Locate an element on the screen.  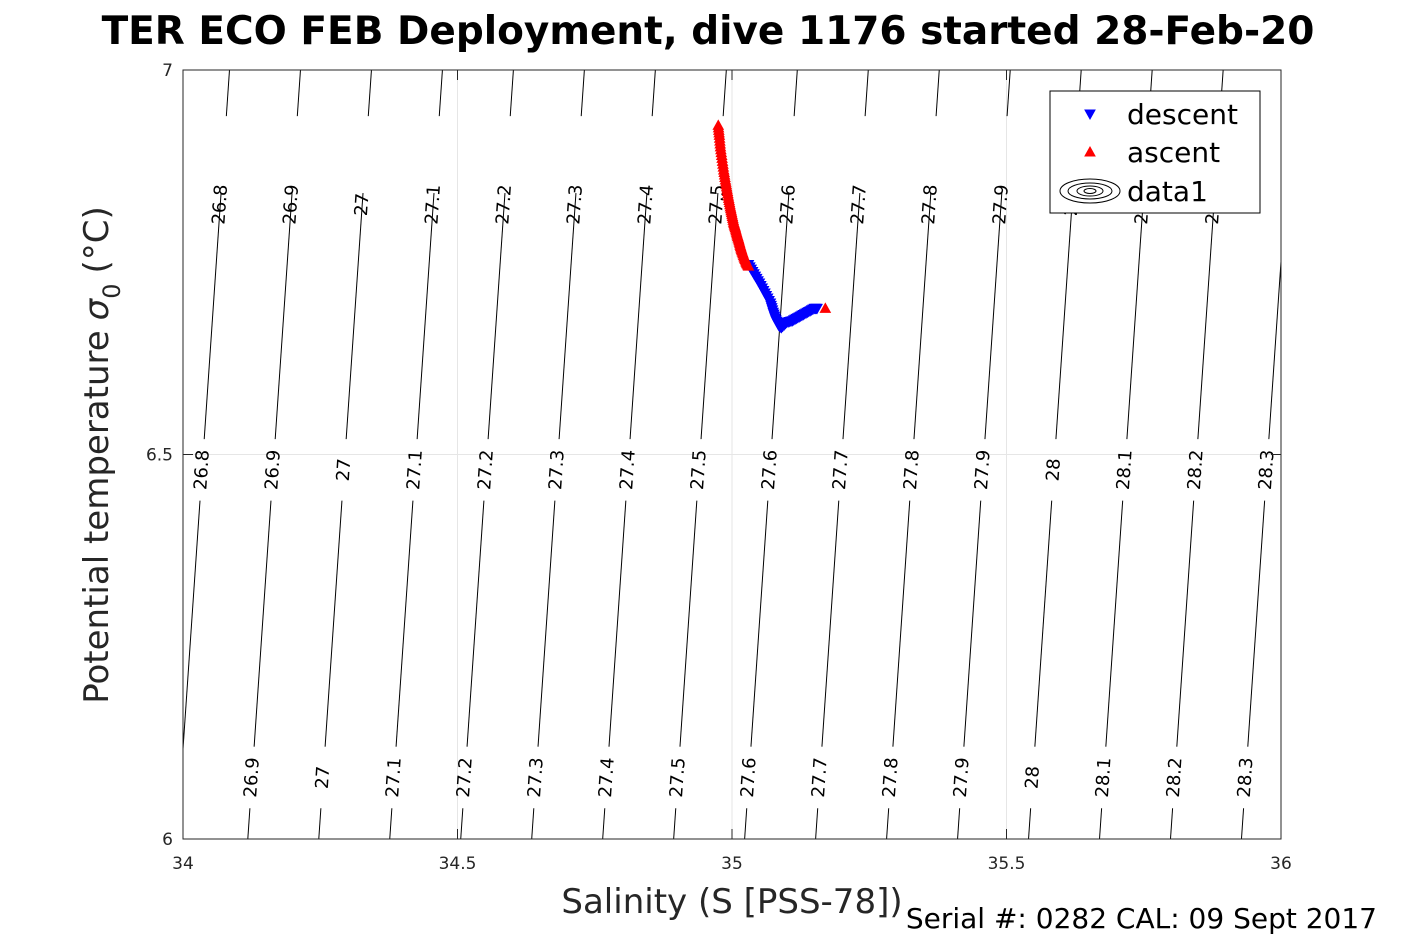
y-axis-label: Potential temperature σ0 (°C) is located at coordinates (101, 455).